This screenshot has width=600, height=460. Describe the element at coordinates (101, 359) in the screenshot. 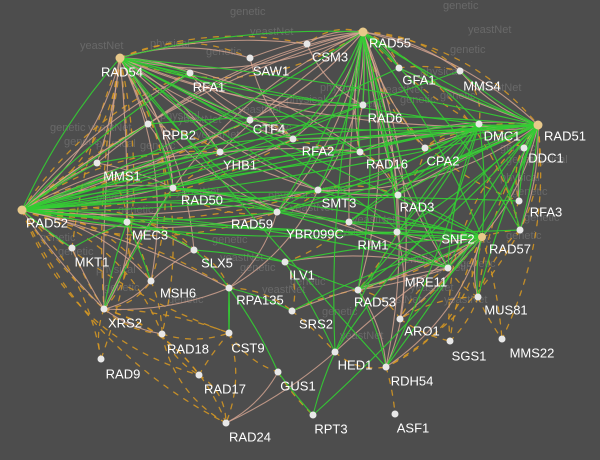

I see `graph-node-rad9` at that location.